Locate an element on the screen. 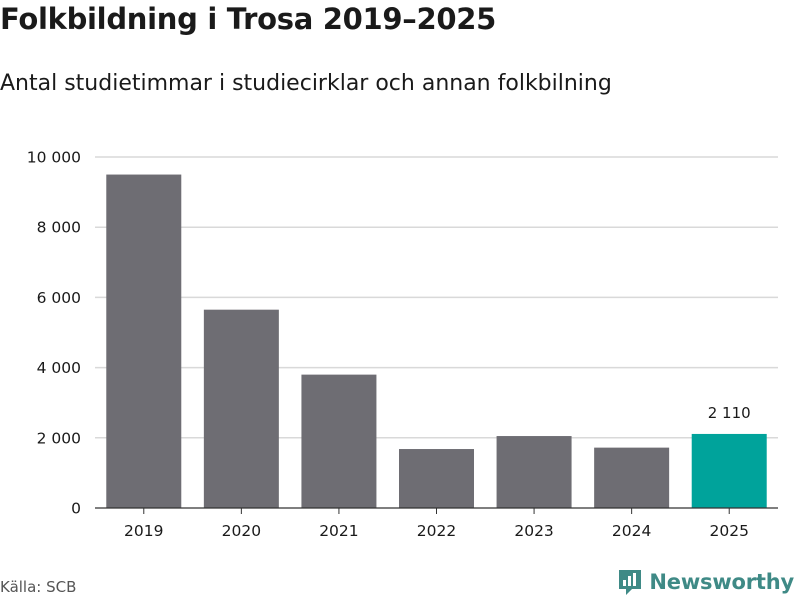 The image size is (800, 600). y-tick-label: 10 000 is located at coordinates (54, 158).